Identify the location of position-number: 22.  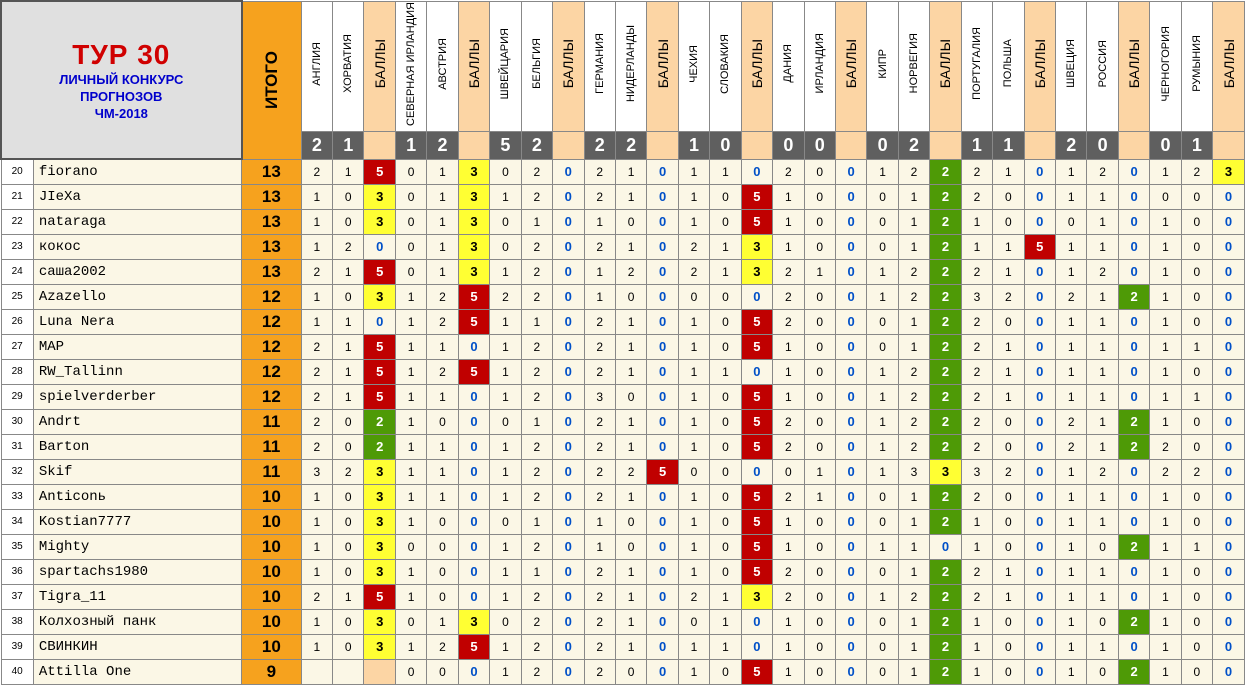
(17, 221).